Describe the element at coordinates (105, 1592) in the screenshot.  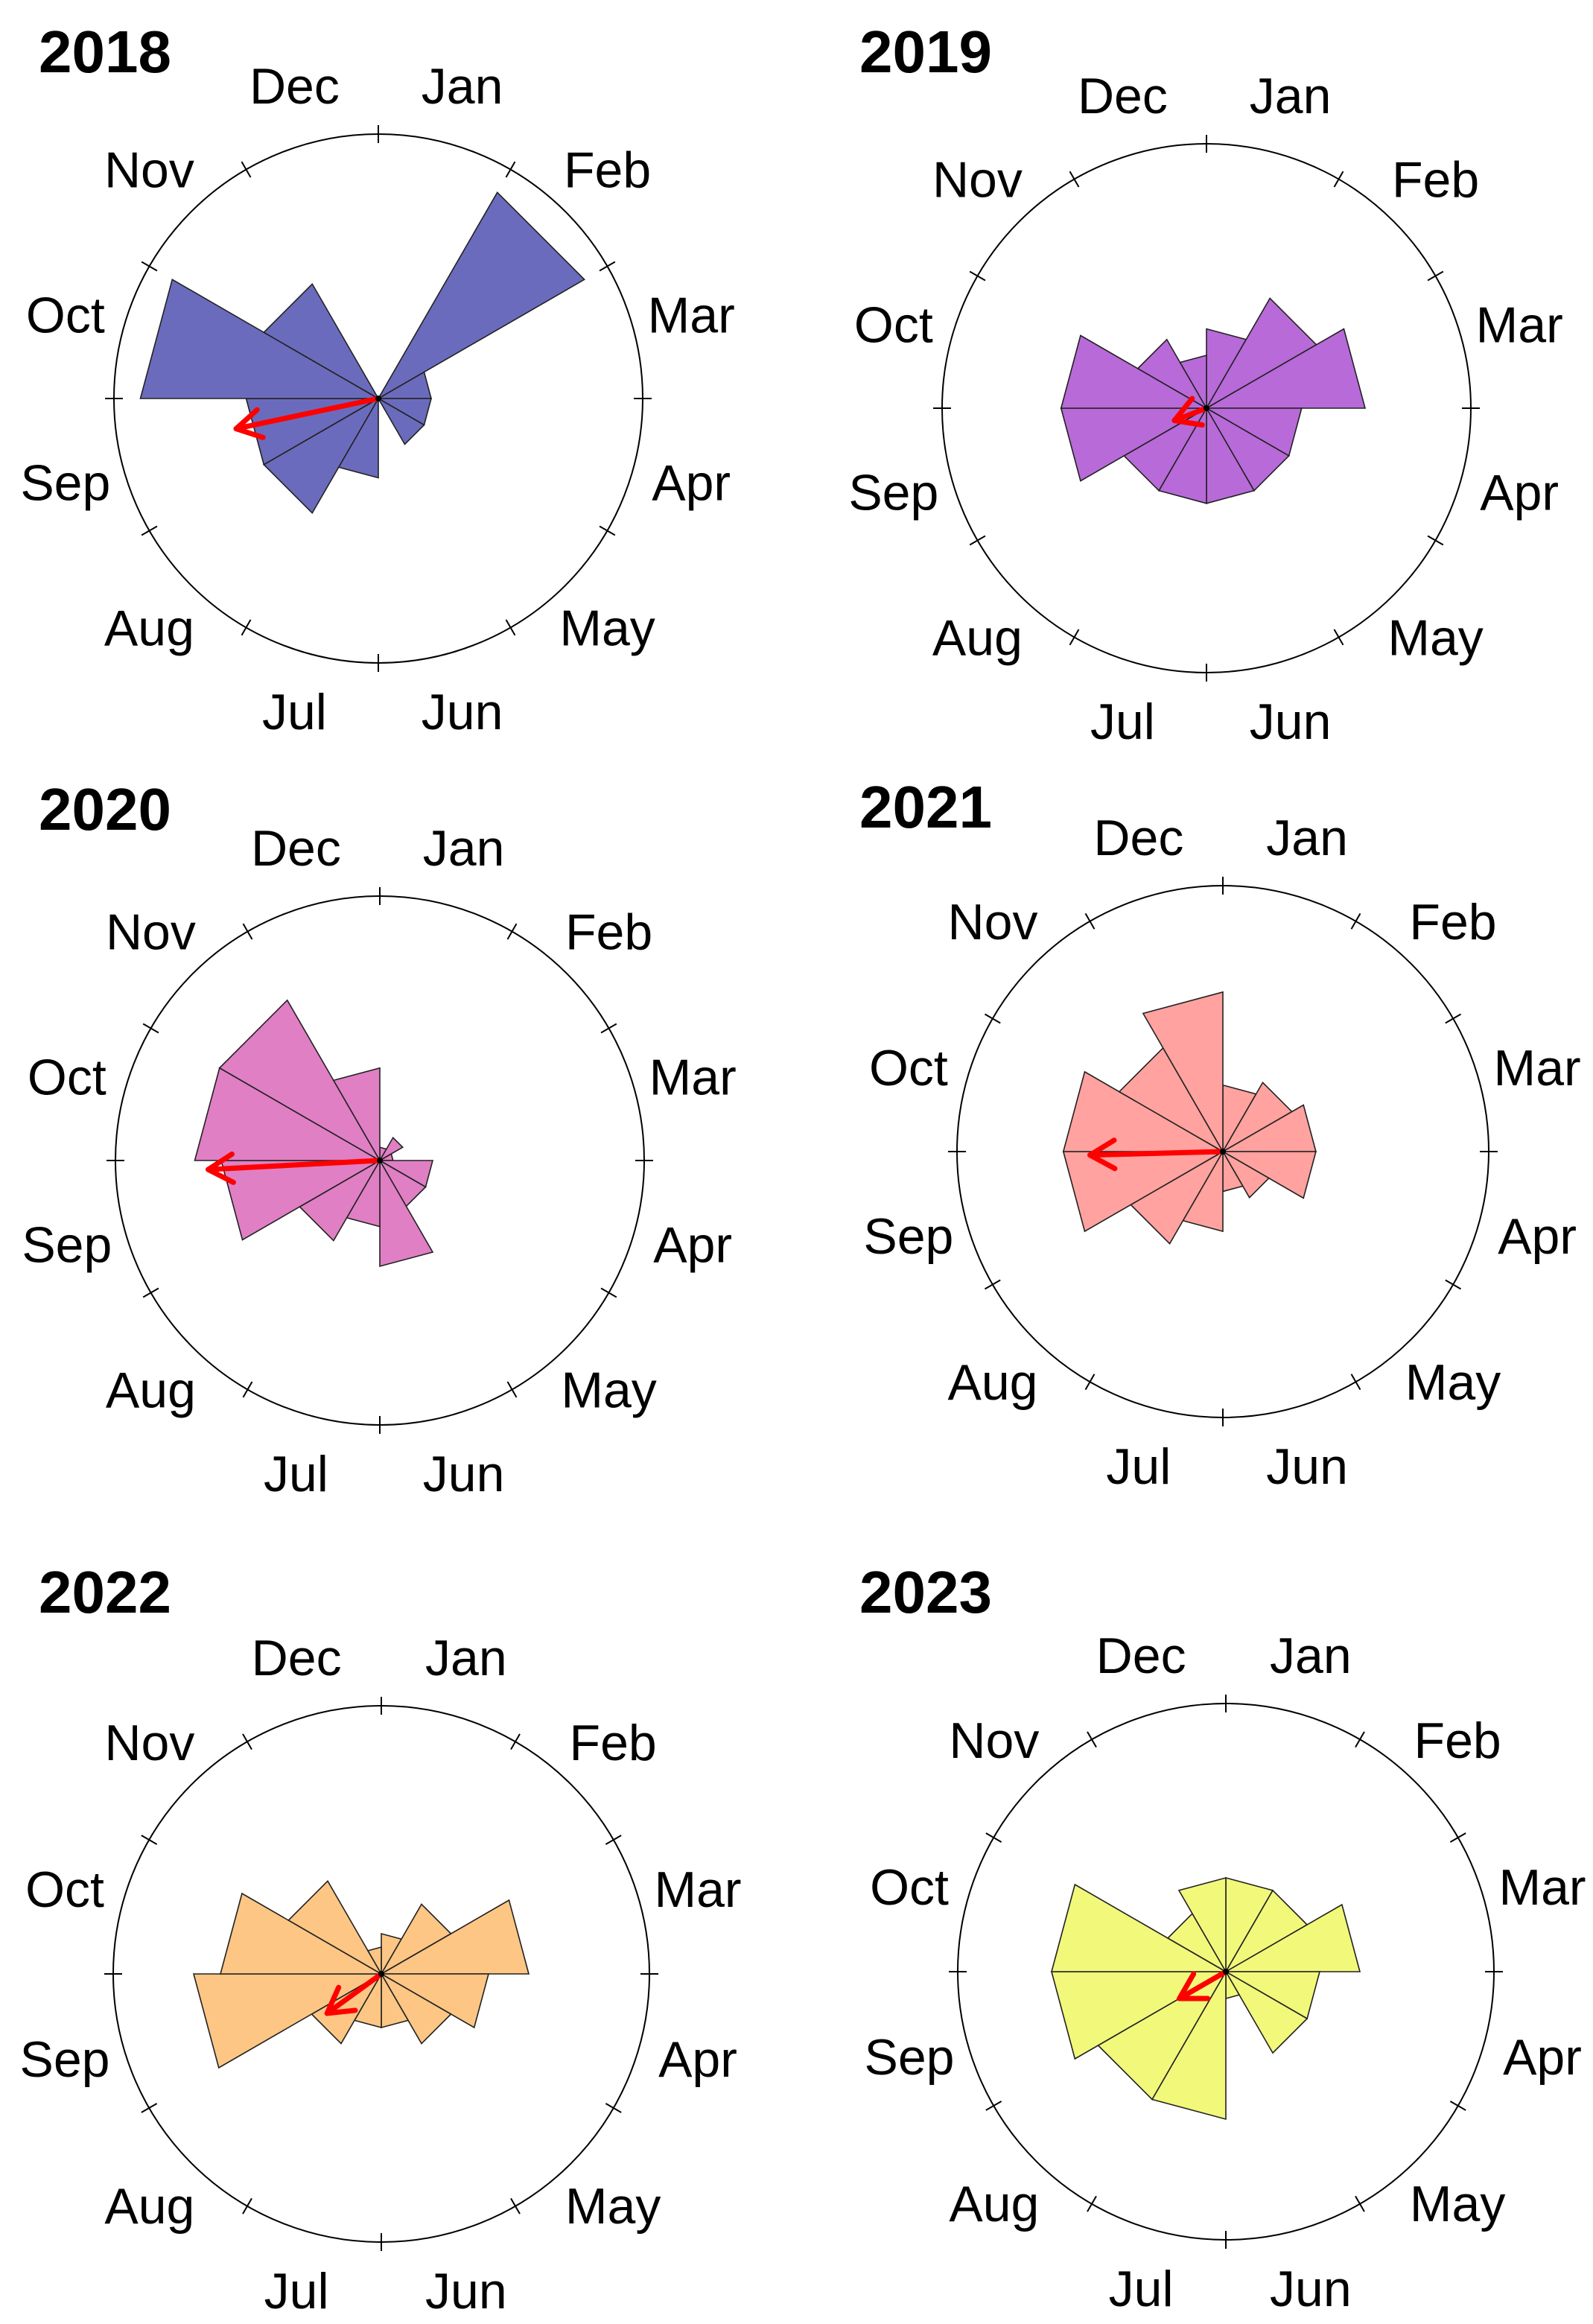
I see `chart-title: 2022` at that location.